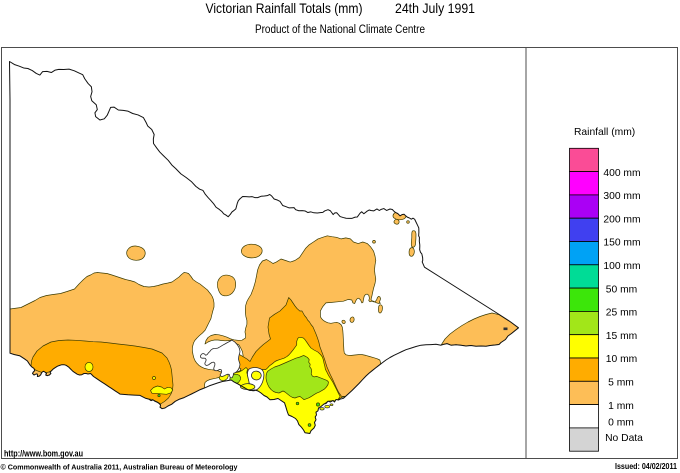  Describe the element at coordinates (621, 423) in the screenshot. I see `svg-text: 0 mm` at that location.